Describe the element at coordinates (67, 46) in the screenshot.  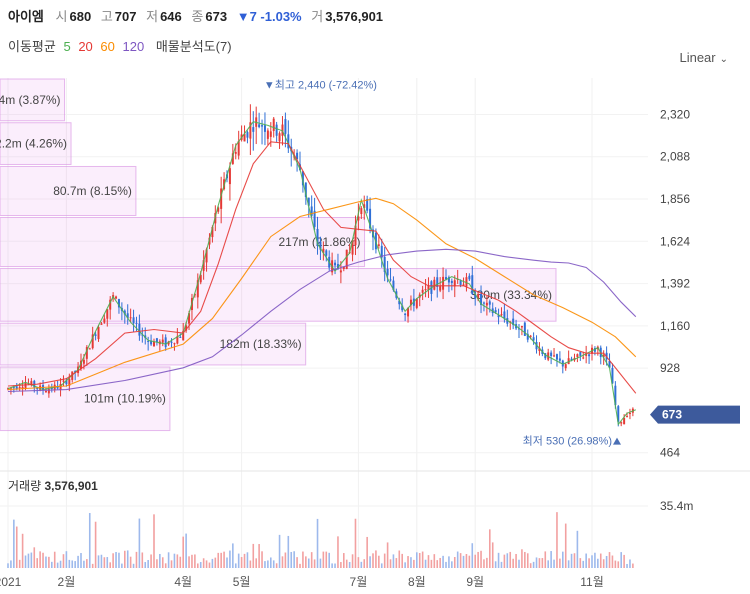
I see `ma-legend-item-5: 5` at that location.